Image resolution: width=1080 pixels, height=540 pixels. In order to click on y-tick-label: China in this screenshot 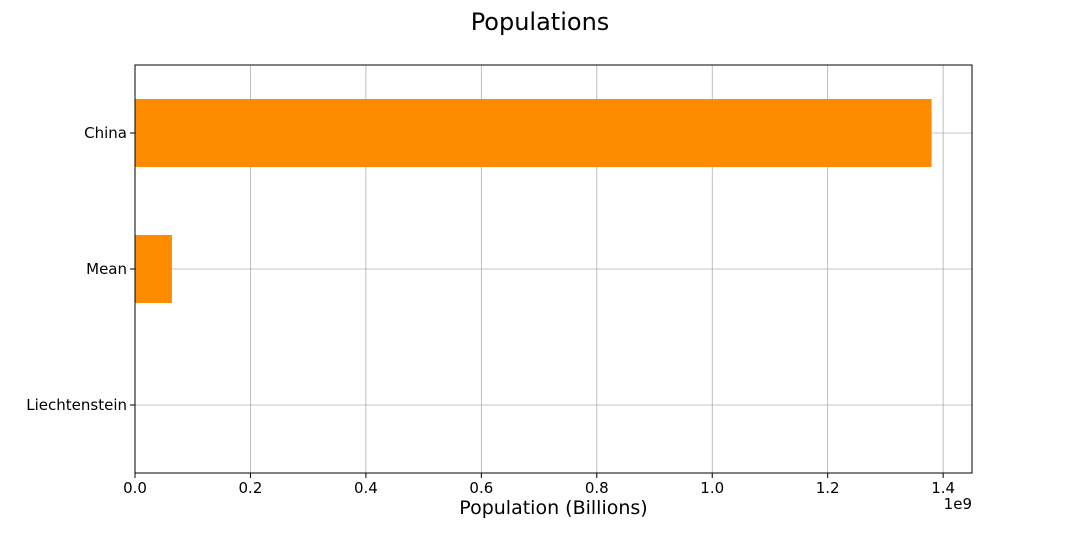, I will do `click(105, 133)`.